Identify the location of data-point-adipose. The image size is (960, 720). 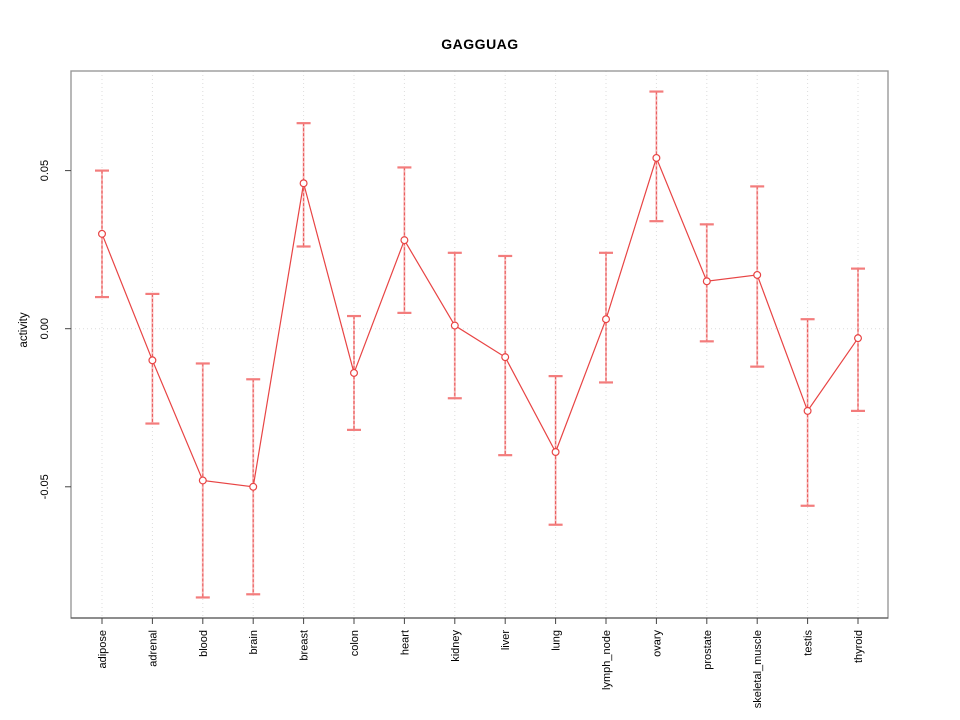
(101, 233).